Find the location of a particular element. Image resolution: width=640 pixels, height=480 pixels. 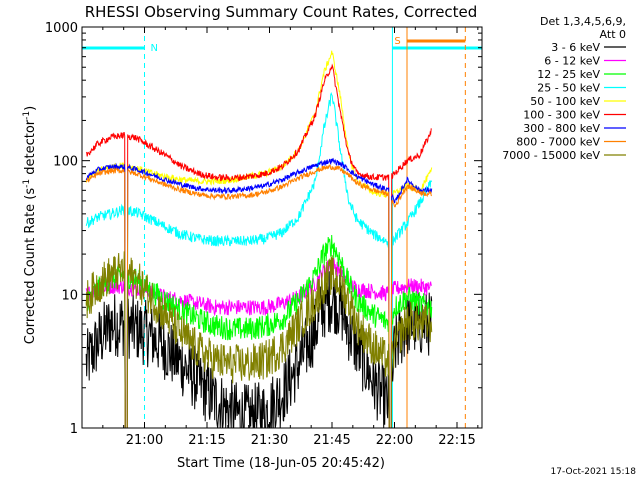

annotation-s: S is located at coordinates (397, 41).